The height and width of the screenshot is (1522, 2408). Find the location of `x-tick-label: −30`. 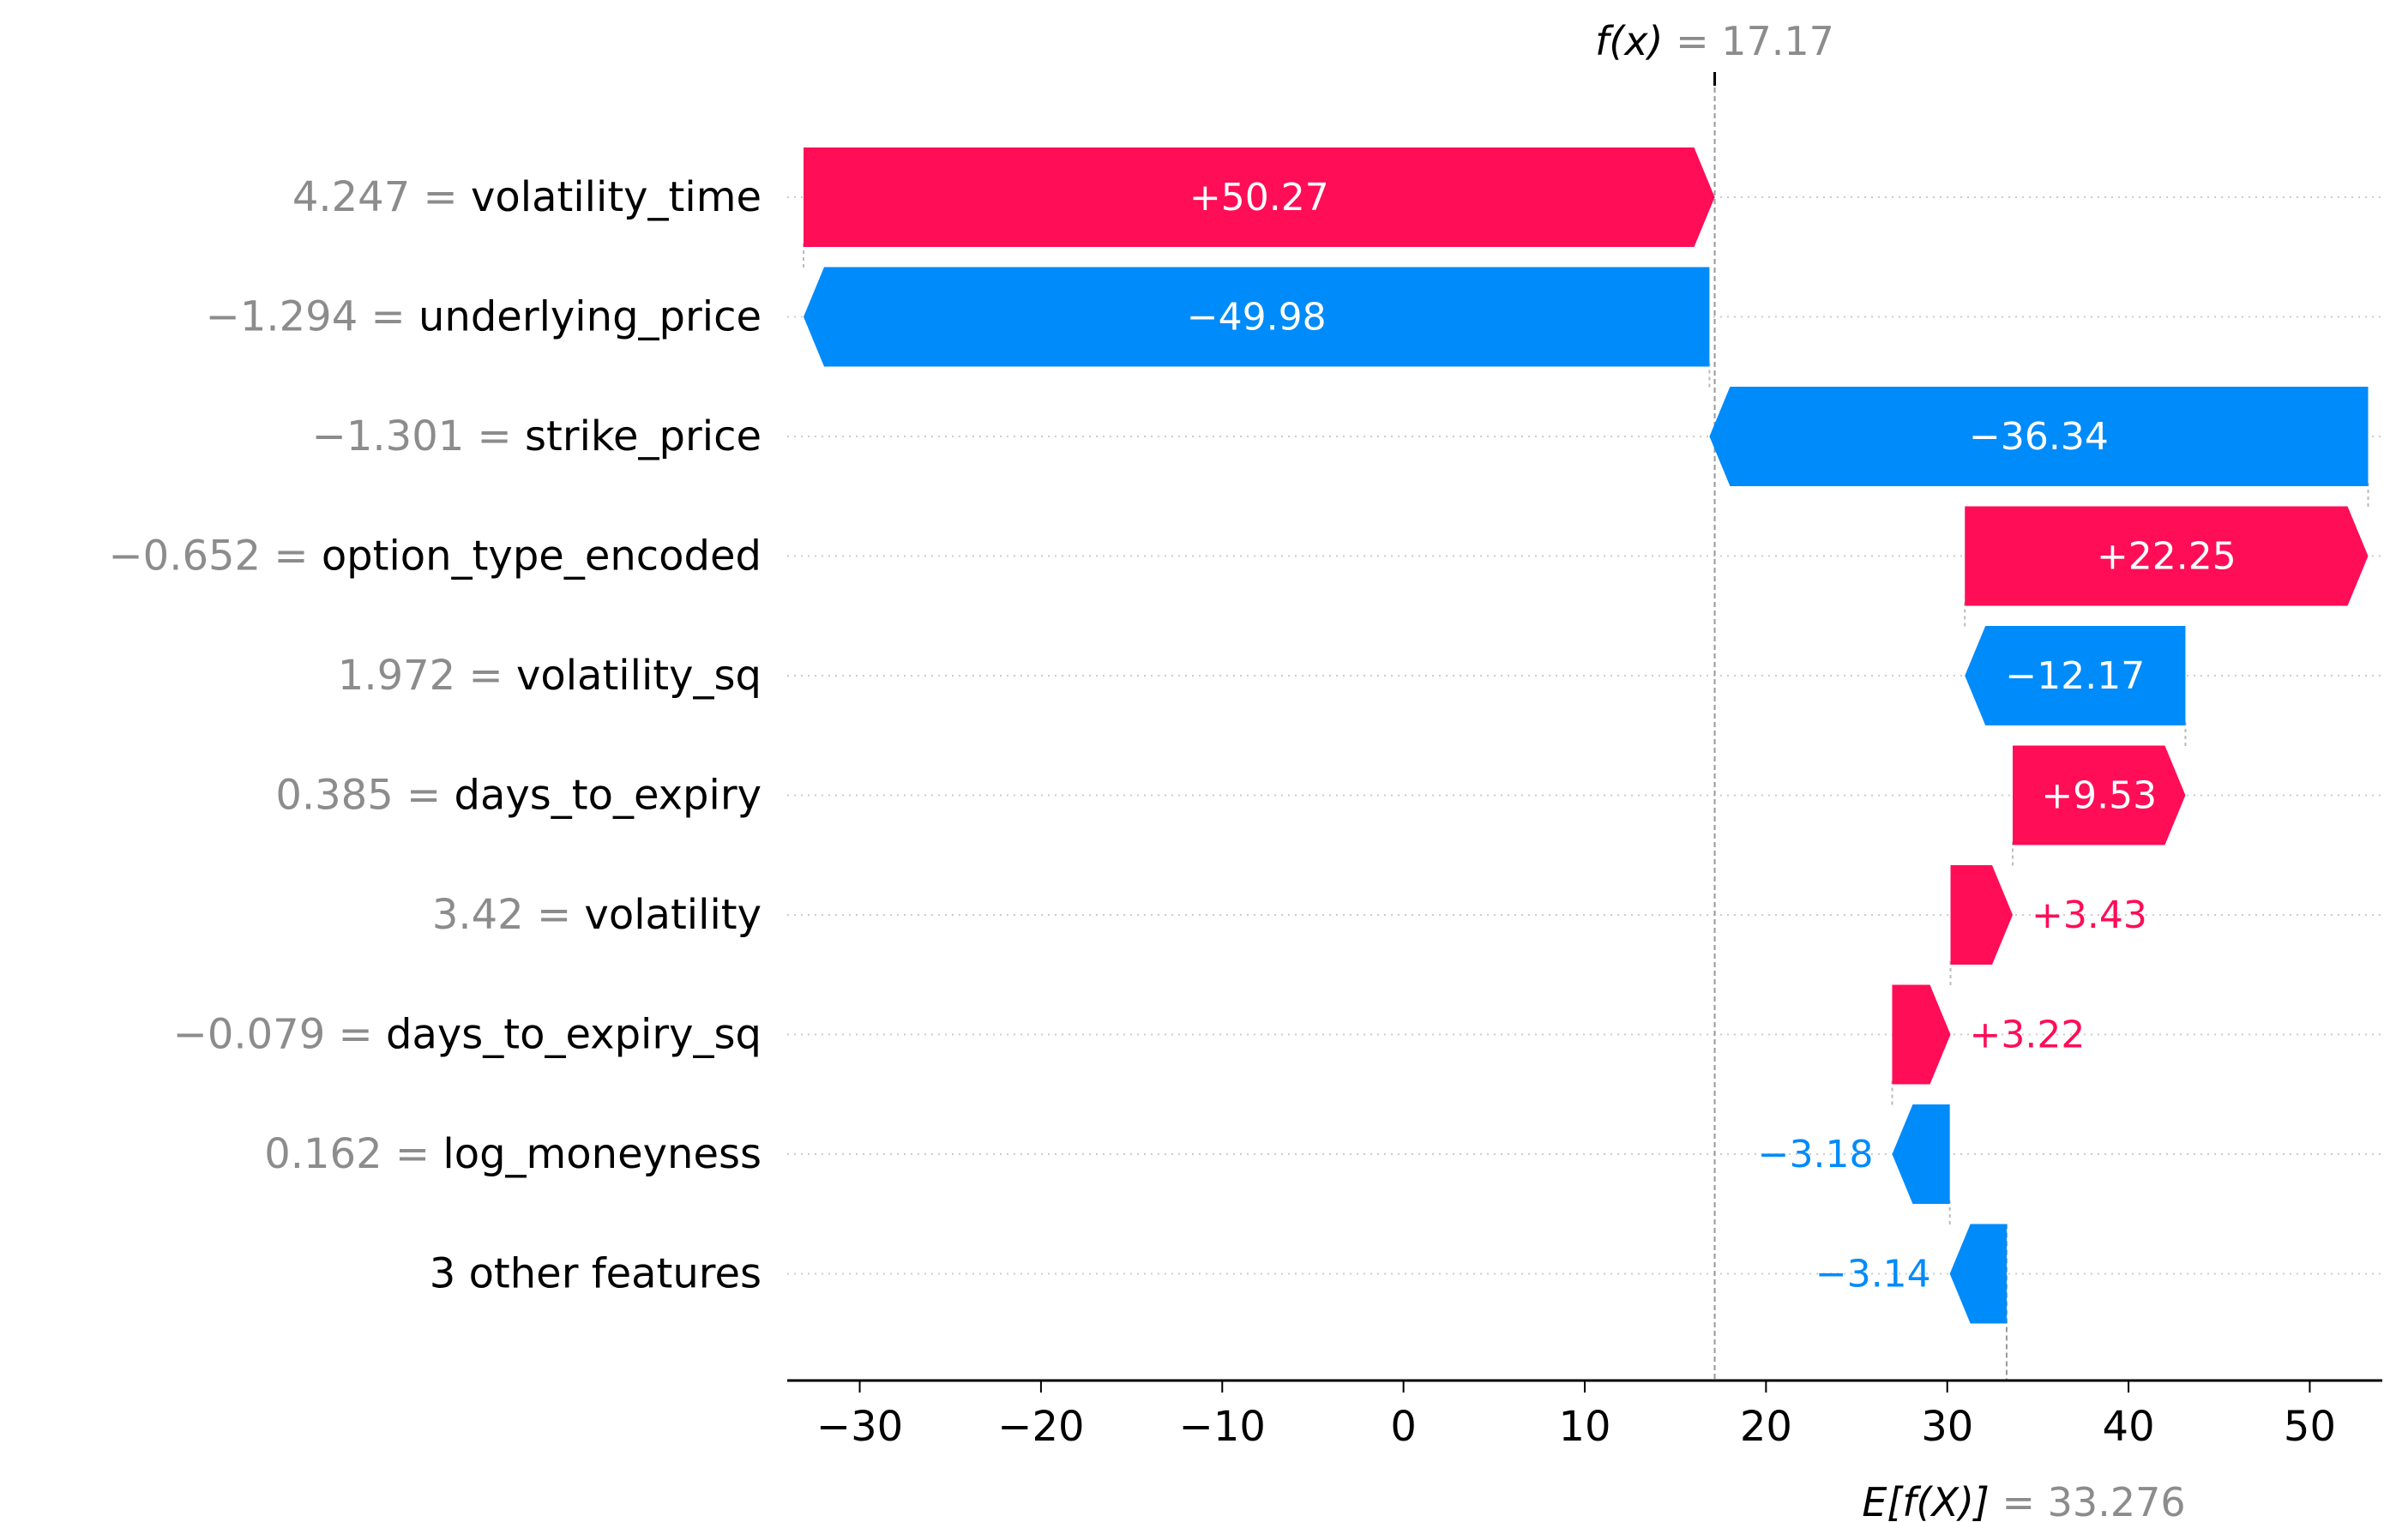

x-tick-label: −30 is located at coordinates (859, 1427).